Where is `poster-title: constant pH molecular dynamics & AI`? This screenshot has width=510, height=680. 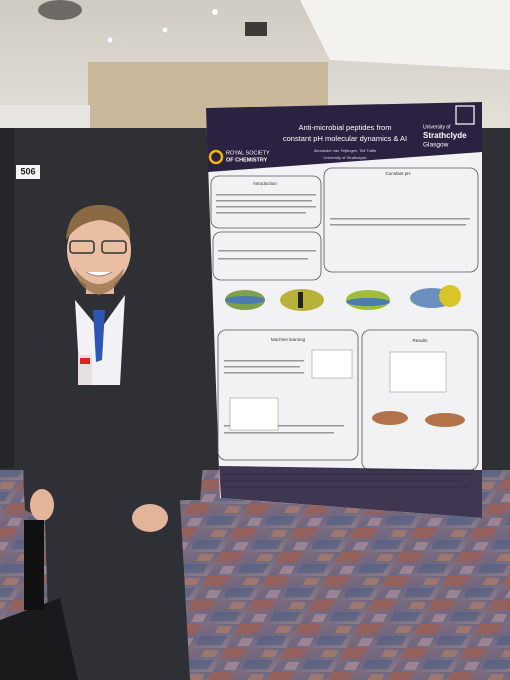 poster-title: constant pH molecular dynamics & AI is located at coordinates (345, 138).